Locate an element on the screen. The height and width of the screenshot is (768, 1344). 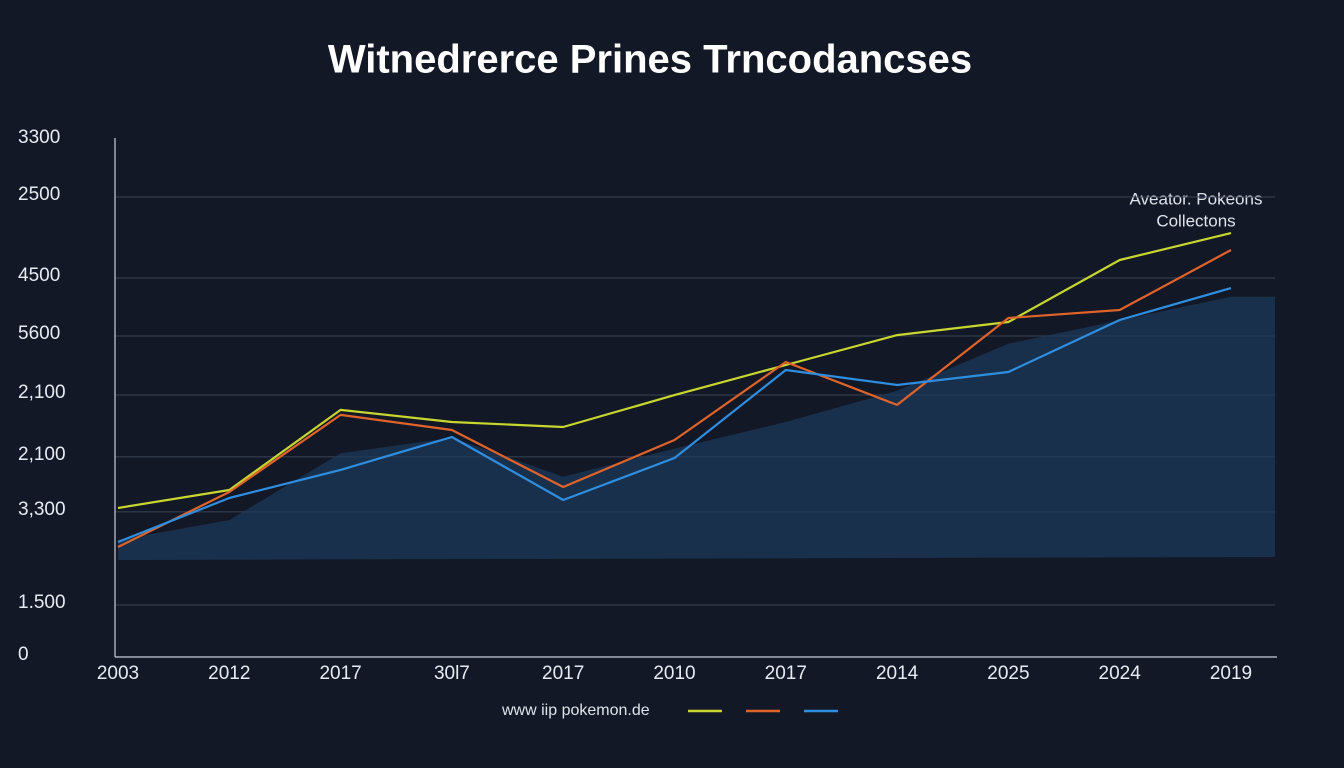
y-tick-label: 3300 is located at coordinates (39, 137).